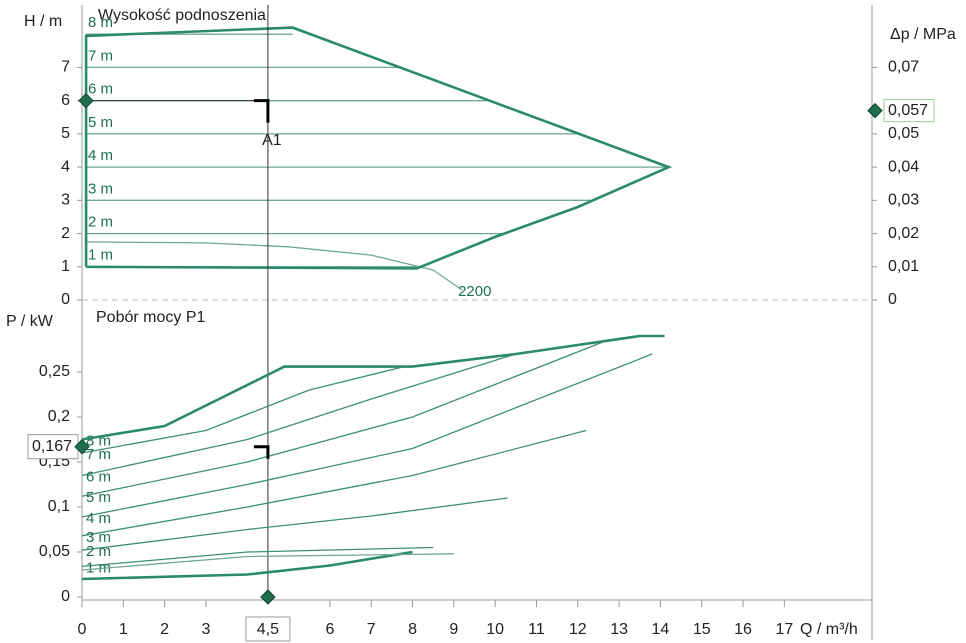  I want to click on y-tick-label: 2, so click(65, 233).